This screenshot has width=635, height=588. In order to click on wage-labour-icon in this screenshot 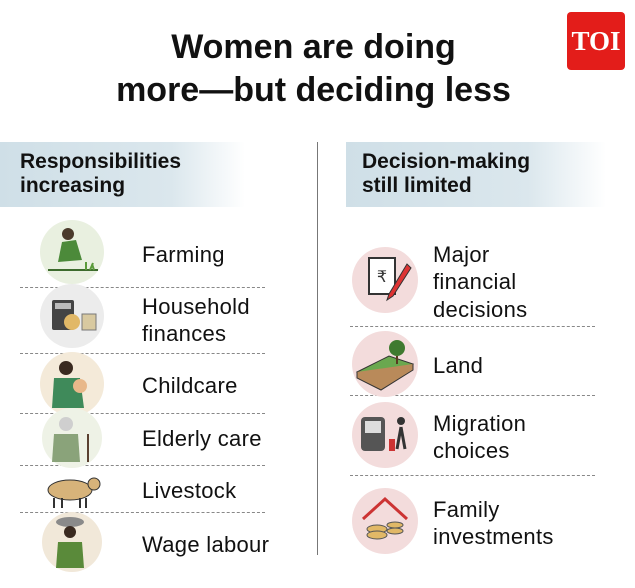, I will do `click(72, 542)`.